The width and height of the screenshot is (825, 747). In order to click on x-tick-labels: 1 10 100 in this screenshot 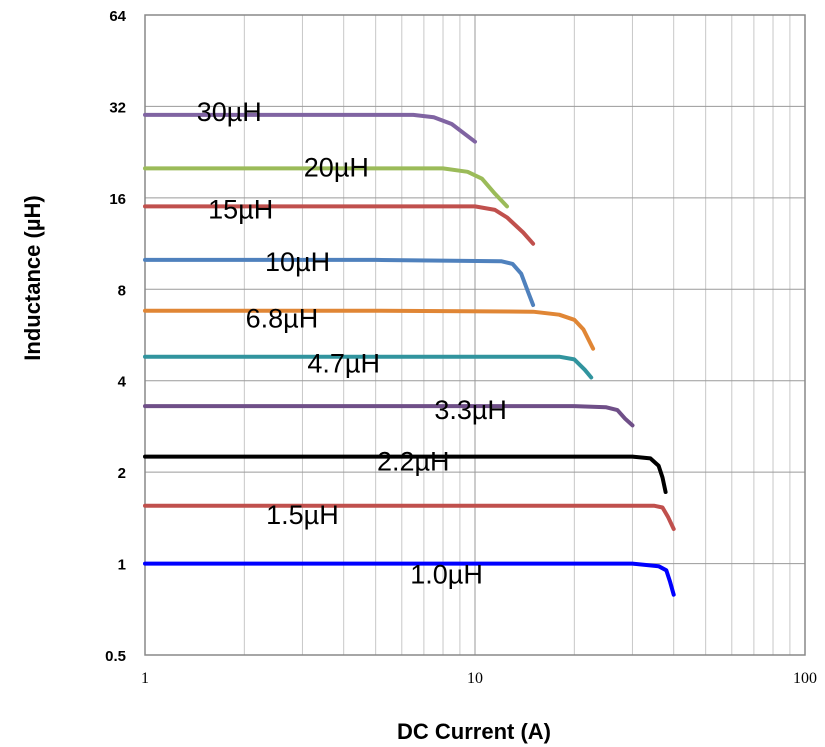, I will do `click(479, 678)`.